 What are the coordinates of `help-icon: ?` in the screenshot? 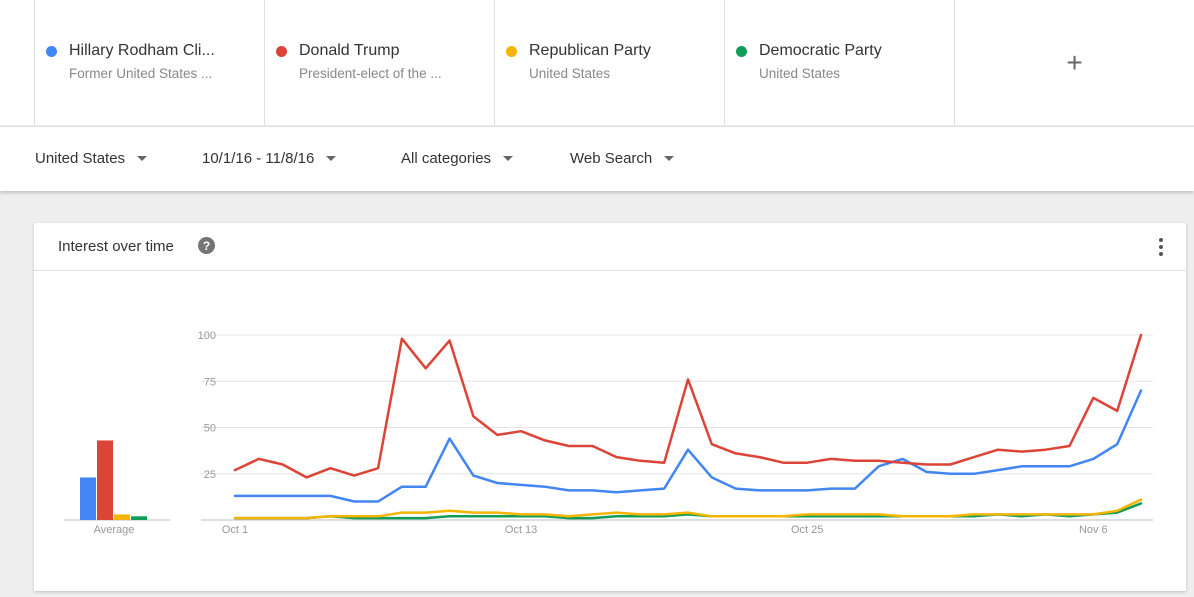 It's located at (206, 245).